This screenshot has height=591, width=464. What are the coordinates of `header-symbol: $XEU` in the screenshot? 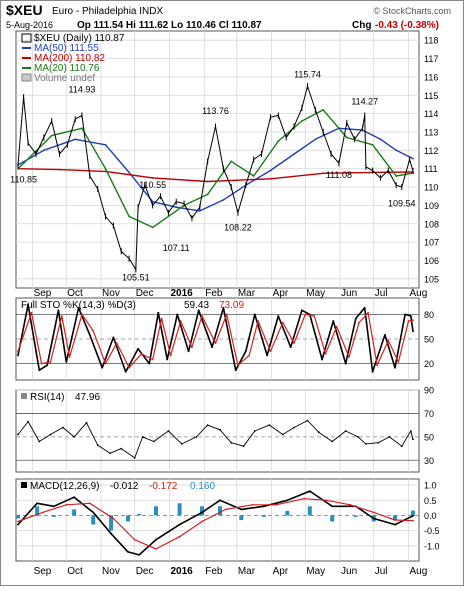 It's located at (24, 10).